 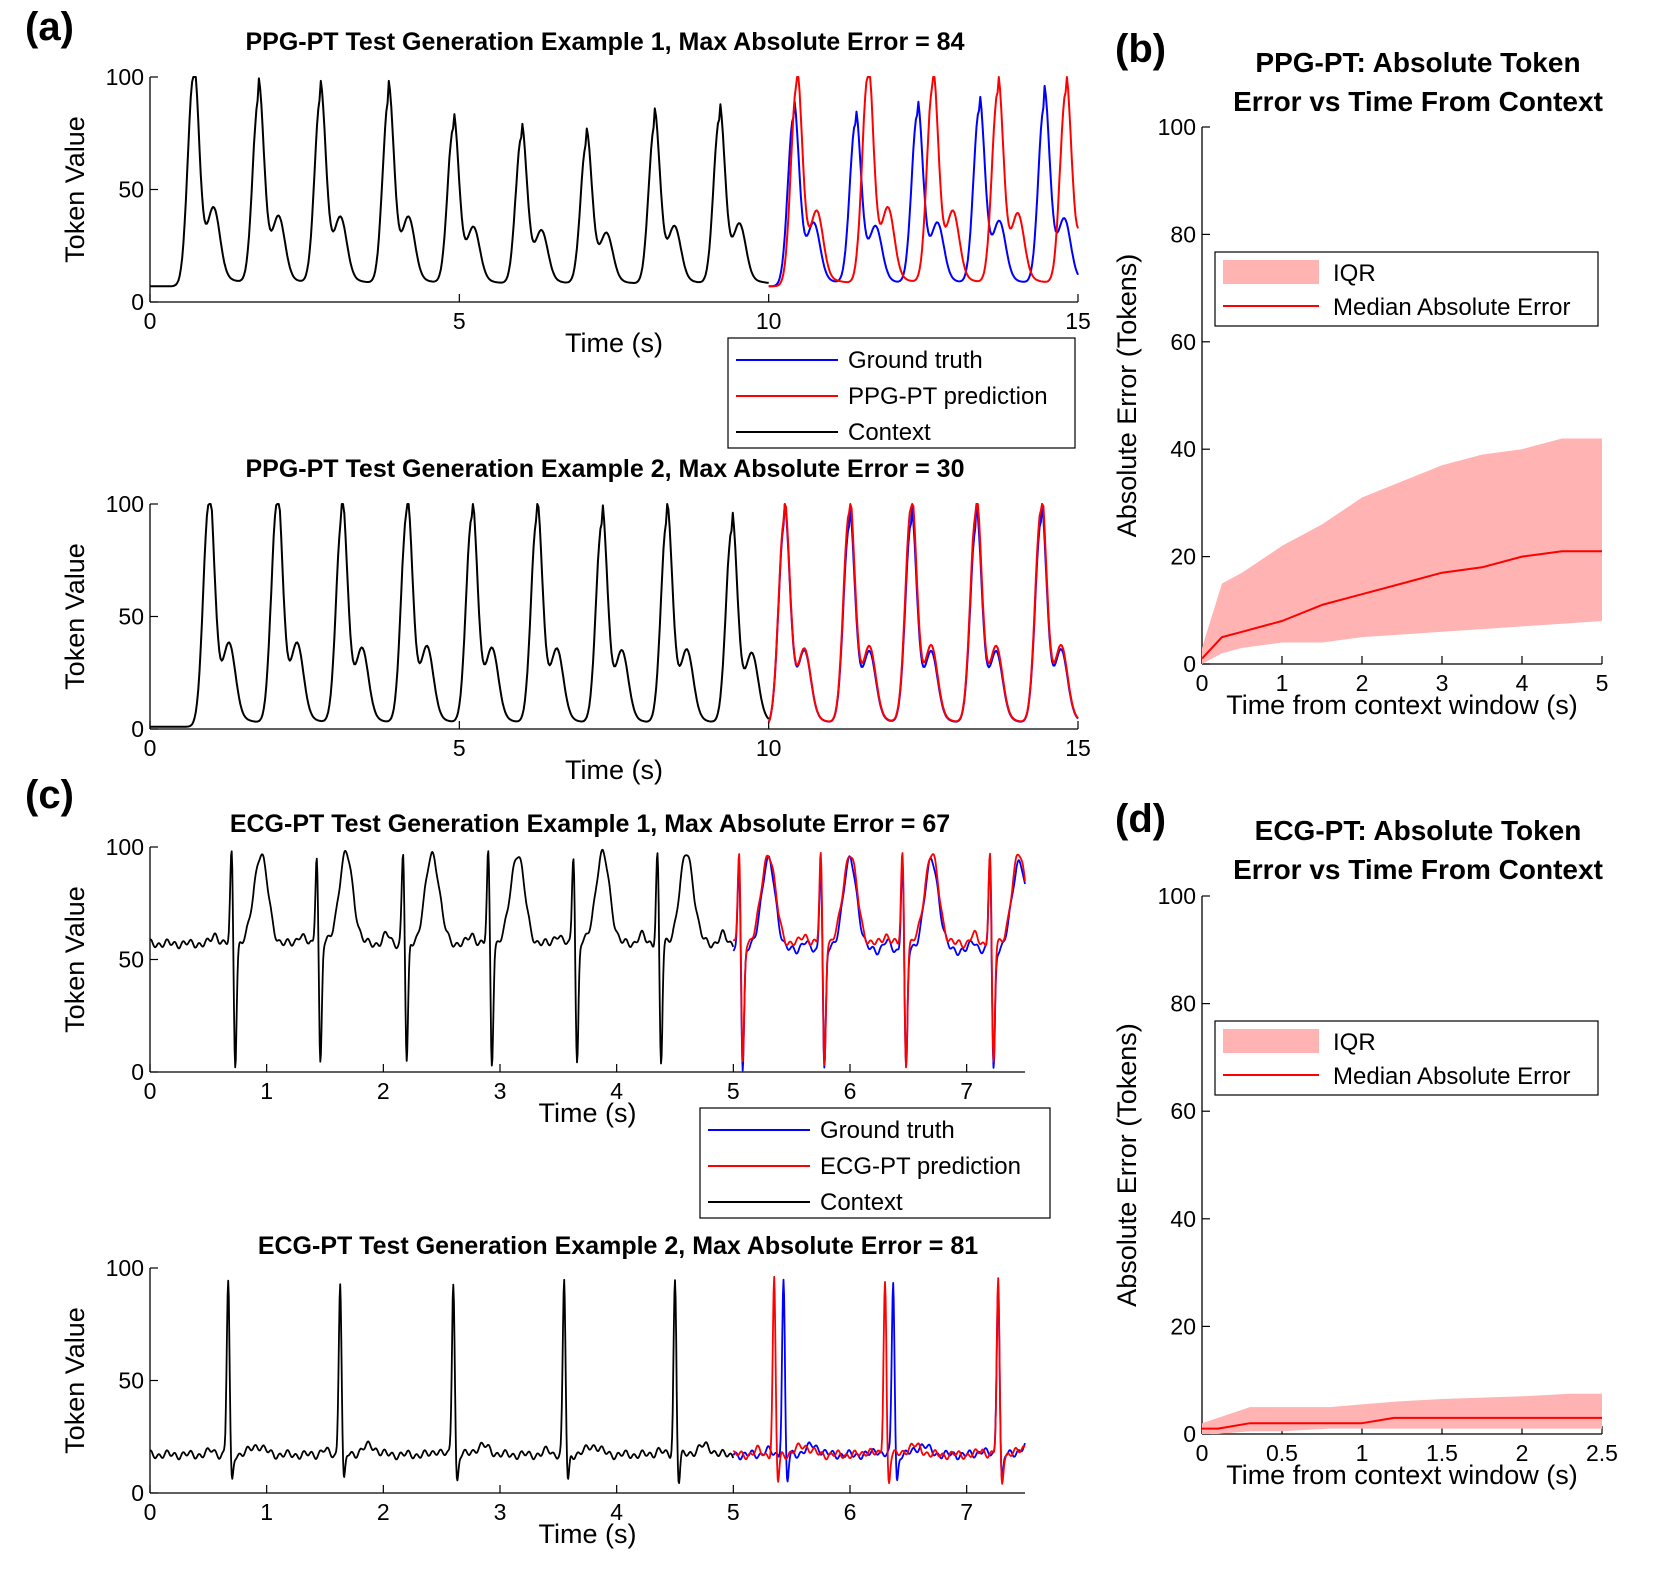 I want to click on y-axis-label: Absolute Error (Tokens), so click(x=1127, y=1165).